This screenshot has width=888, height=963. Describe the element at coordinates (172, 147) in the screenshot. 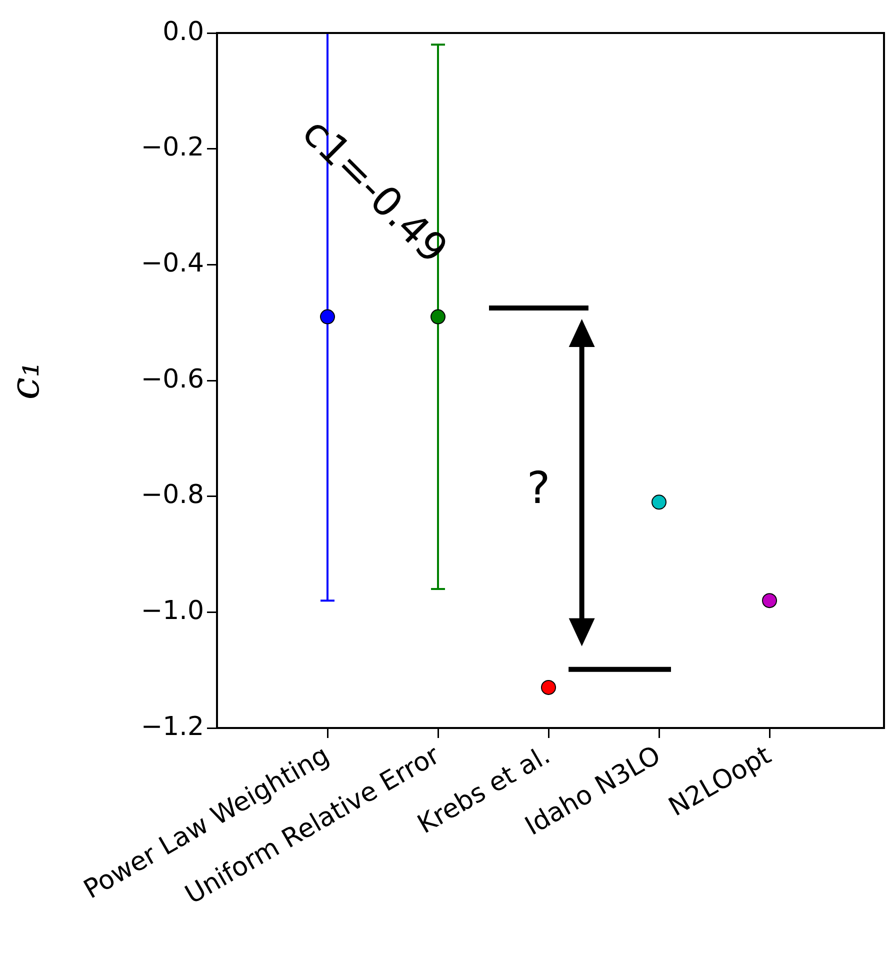

I see `y-tick-label: −0.2` at that location.